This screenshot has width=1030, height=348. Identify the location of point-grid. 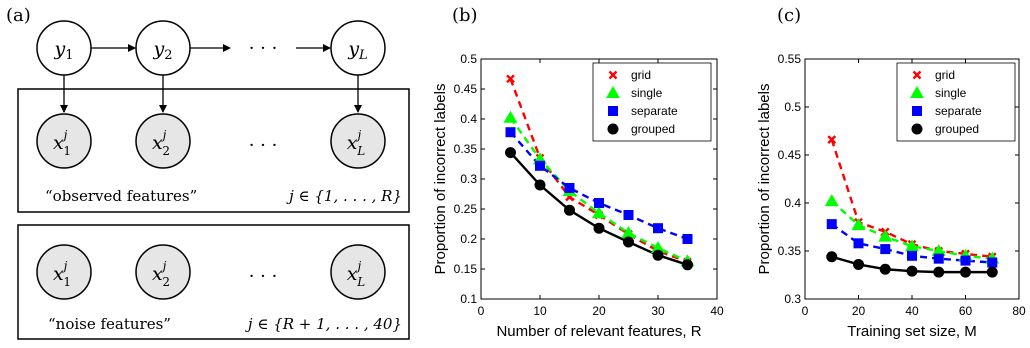
(832, 139).